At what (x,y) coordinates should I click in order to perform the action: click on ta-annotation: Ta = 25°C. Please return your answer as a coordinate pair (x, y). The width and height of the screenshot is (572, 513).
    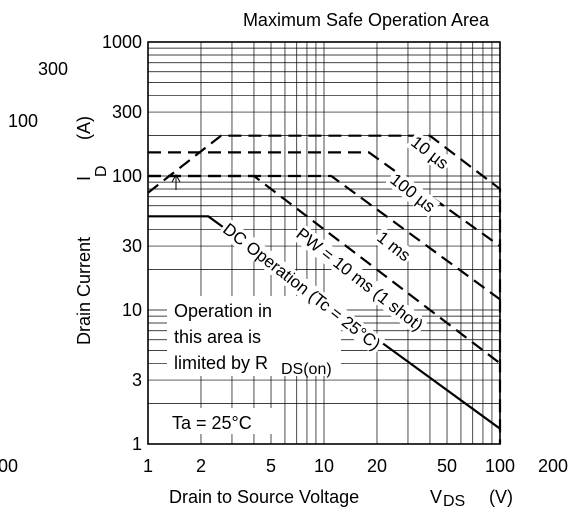
    Looking at the image, I should click on (224, 421).